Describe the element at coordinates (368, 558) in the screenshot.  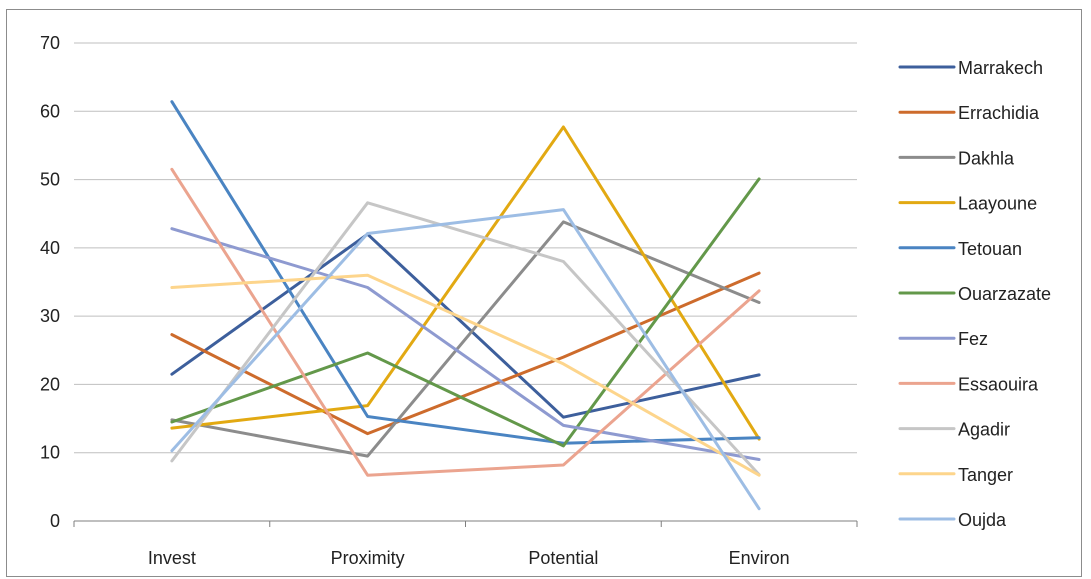
I see `x-tick-label: Proximity` at that location.